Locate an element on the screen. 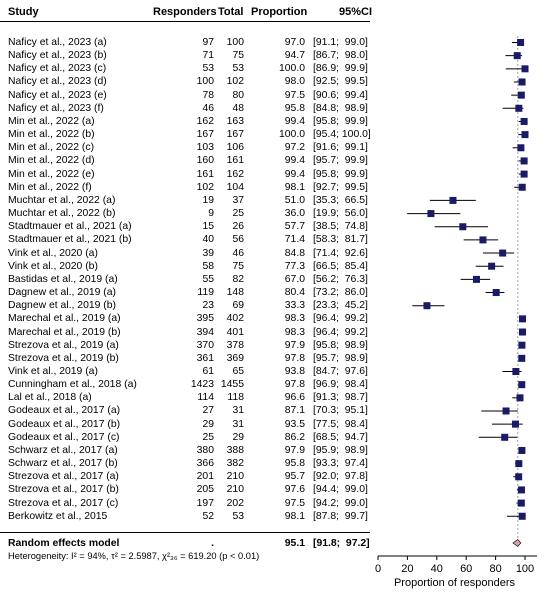 The width and height of the screenshot is (550, 599). summary-diamond is located at coordinates (517, 543).